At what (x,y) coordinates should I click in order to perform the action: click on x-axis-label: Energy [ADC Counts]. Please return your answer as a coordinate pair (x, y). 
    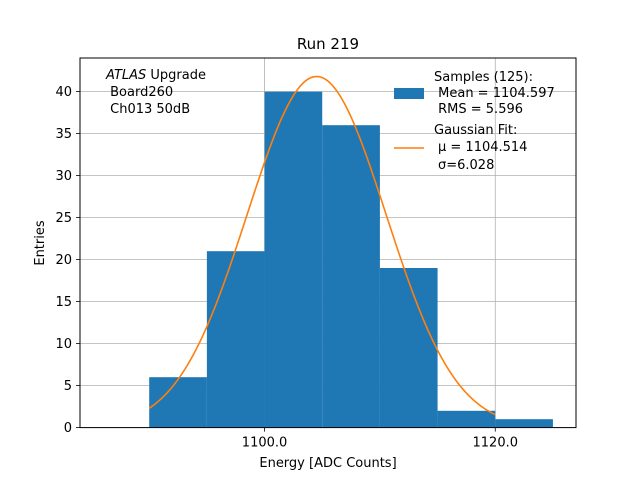
    Looking at the image, I should click on (327, 463).